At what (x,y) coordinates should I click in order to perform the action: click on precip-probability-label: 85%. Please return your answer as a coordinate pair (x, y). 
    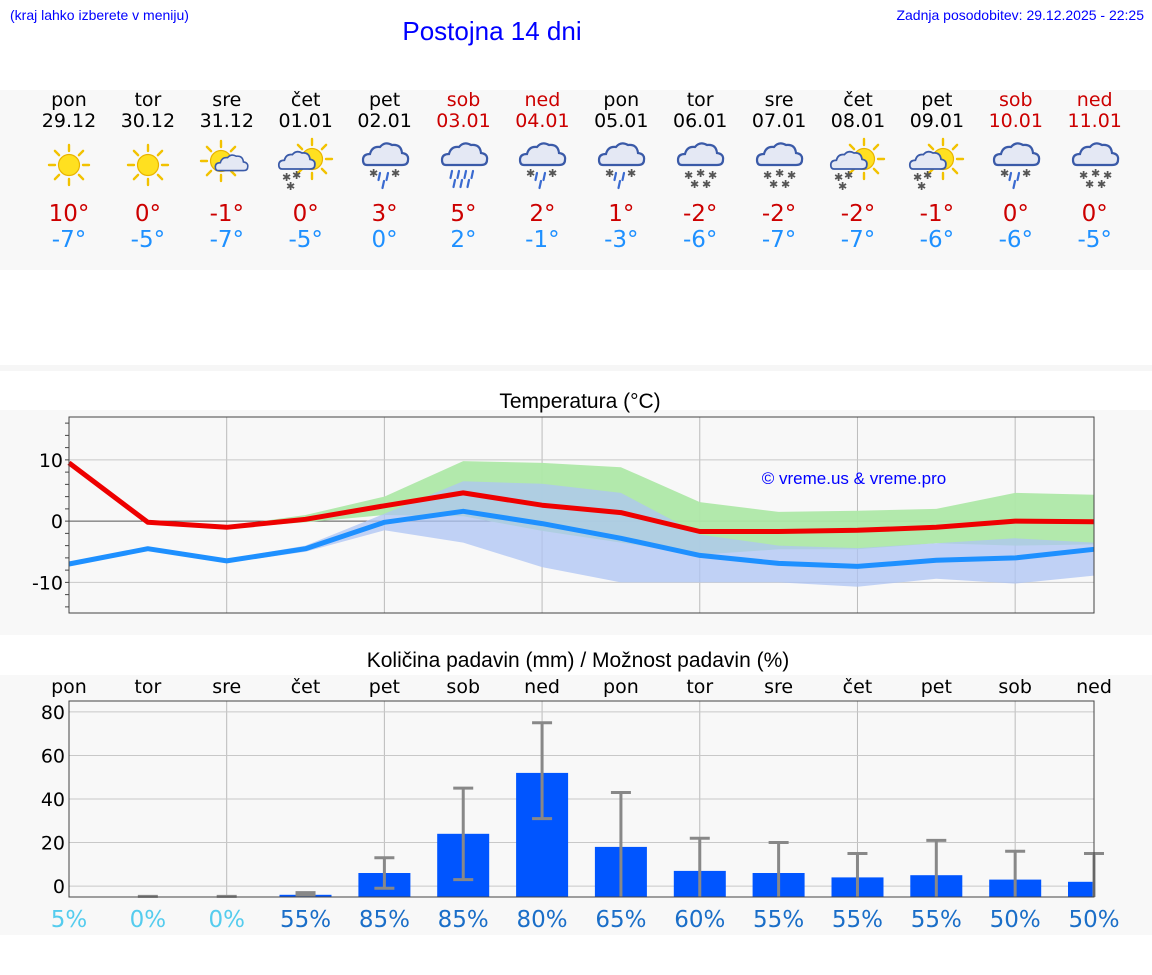
    Looking at the image, I should click on (463, 920).